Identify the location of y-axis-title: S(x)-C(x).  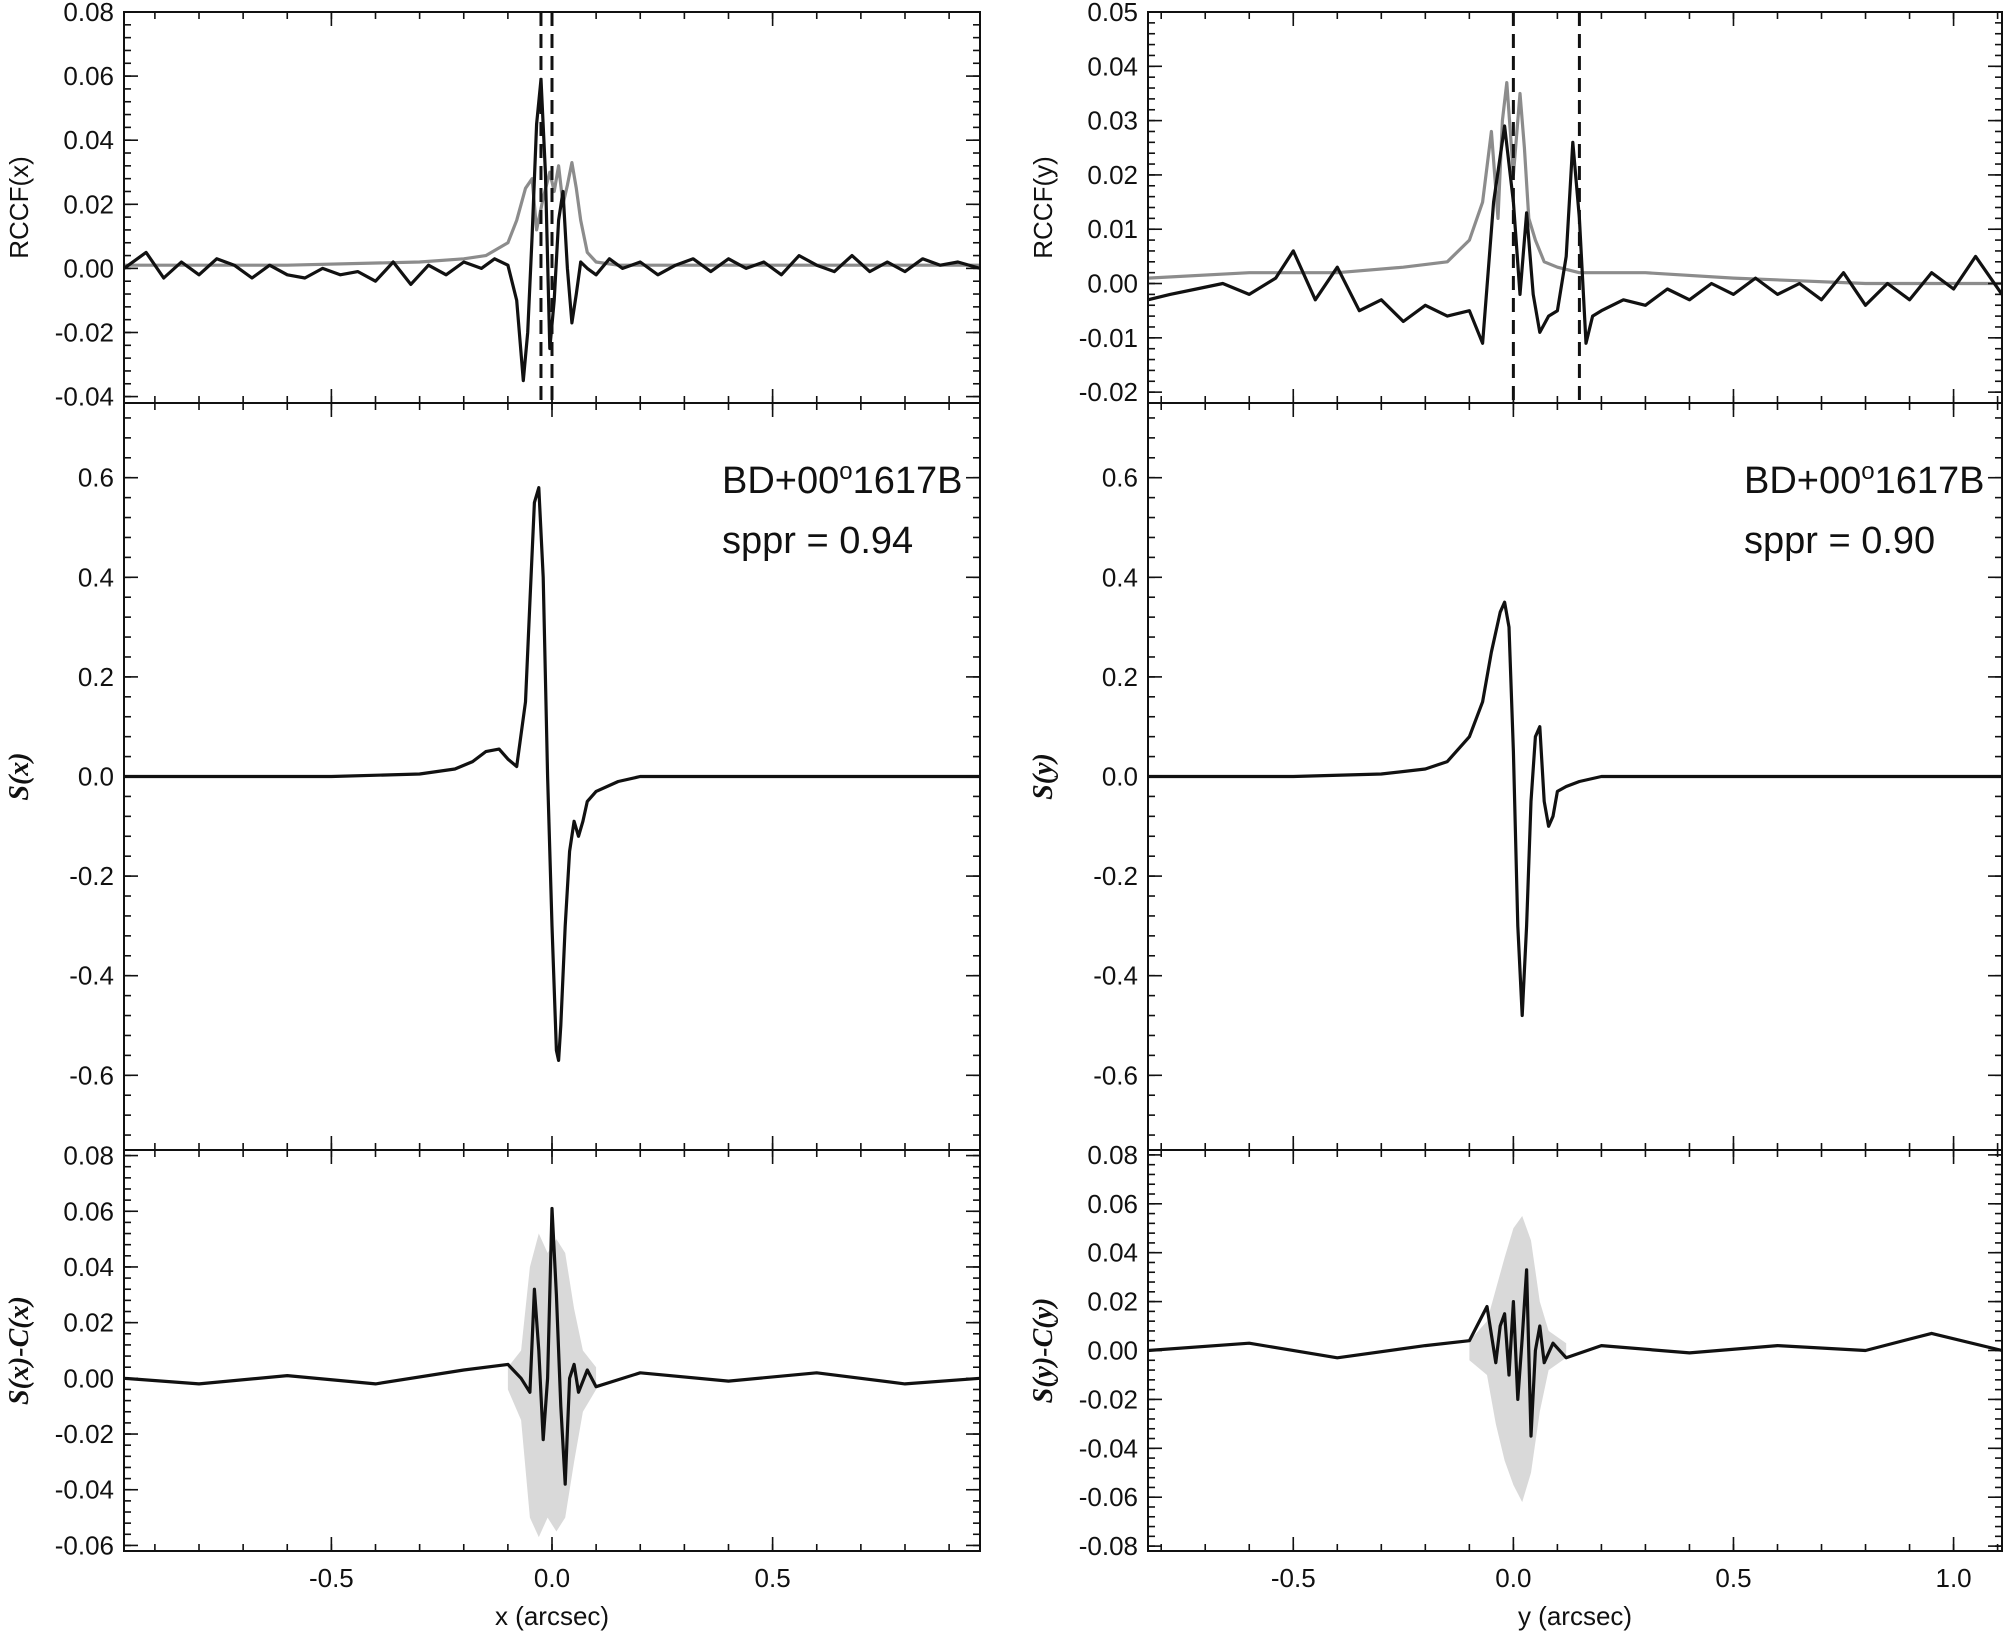
(19, 1350).